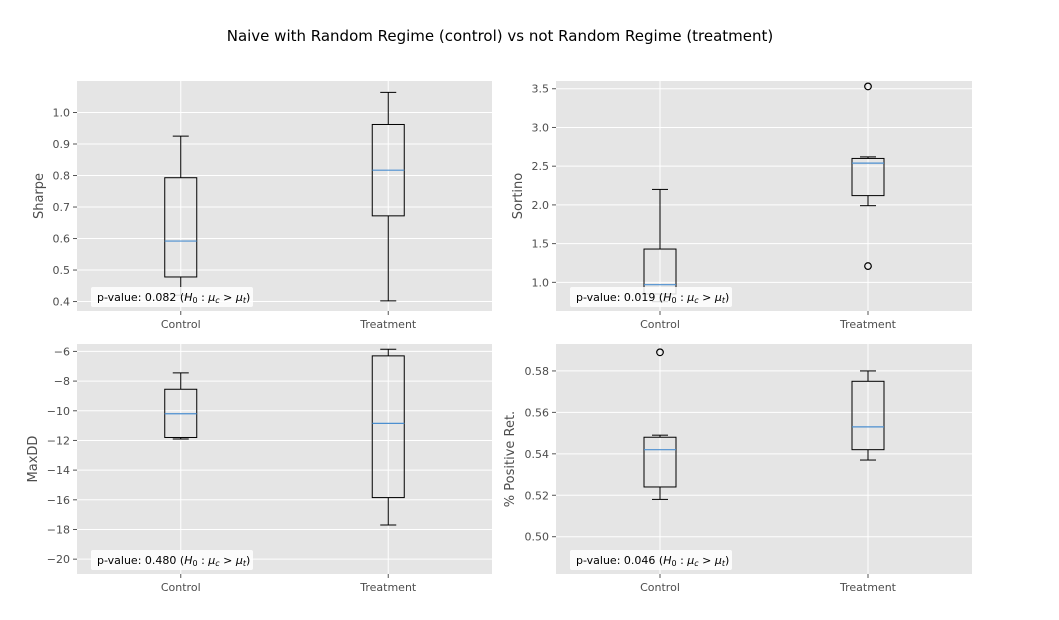  Describe the element at coordinates (58, 440) in the screenshot. I see `y-tick-label: −12` at that location.